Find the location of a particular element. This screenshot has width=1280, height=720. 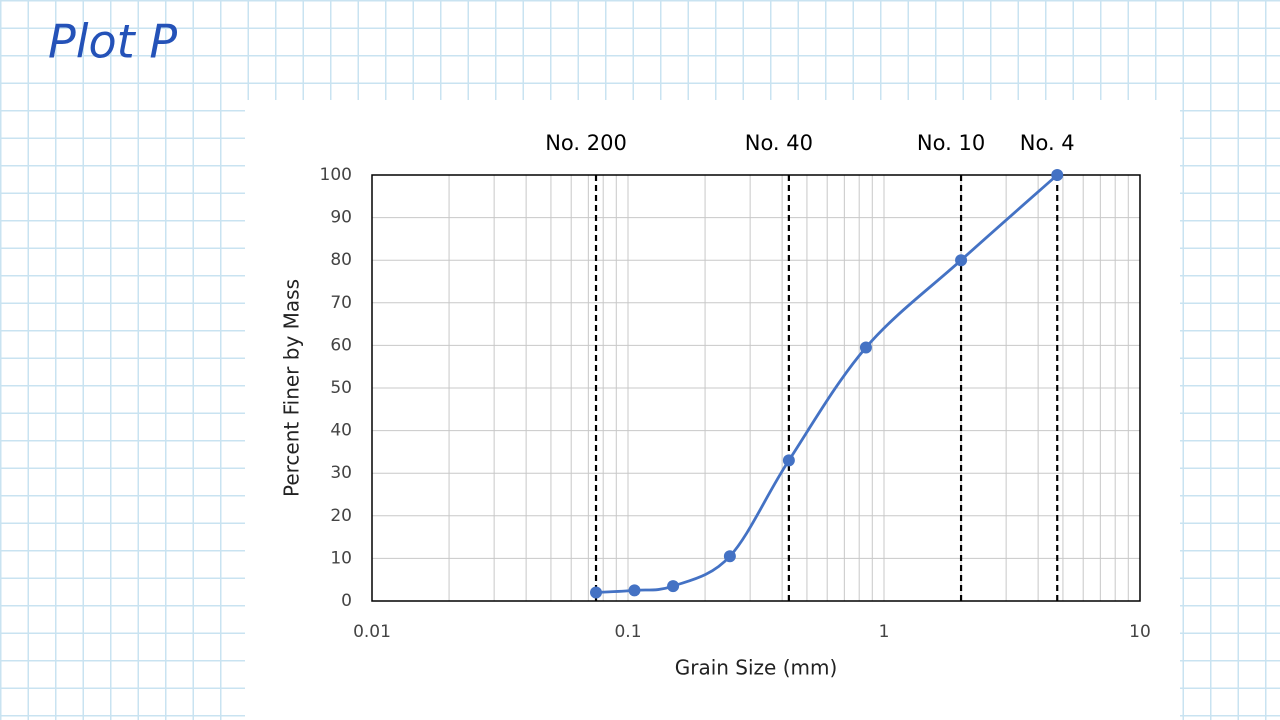

y-tick-label: 60 is located at coordinates (341, 345).